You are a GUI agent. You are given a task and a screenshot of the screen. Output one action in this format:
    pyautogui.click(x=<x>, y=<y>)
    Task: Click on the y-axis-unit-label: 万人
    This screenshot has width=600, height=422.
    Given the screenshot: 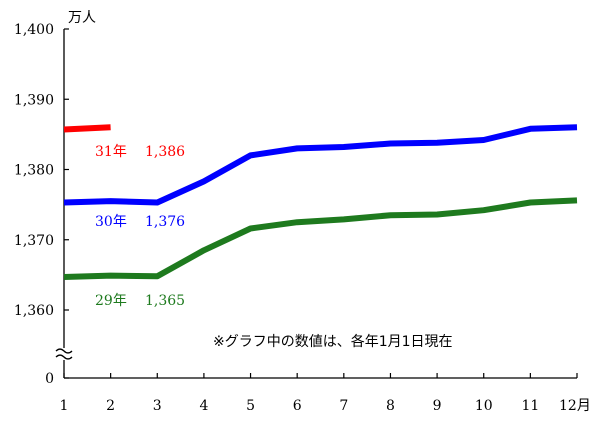 What is the action you would take?
    pyautogui.click(x=82, y=18)
    